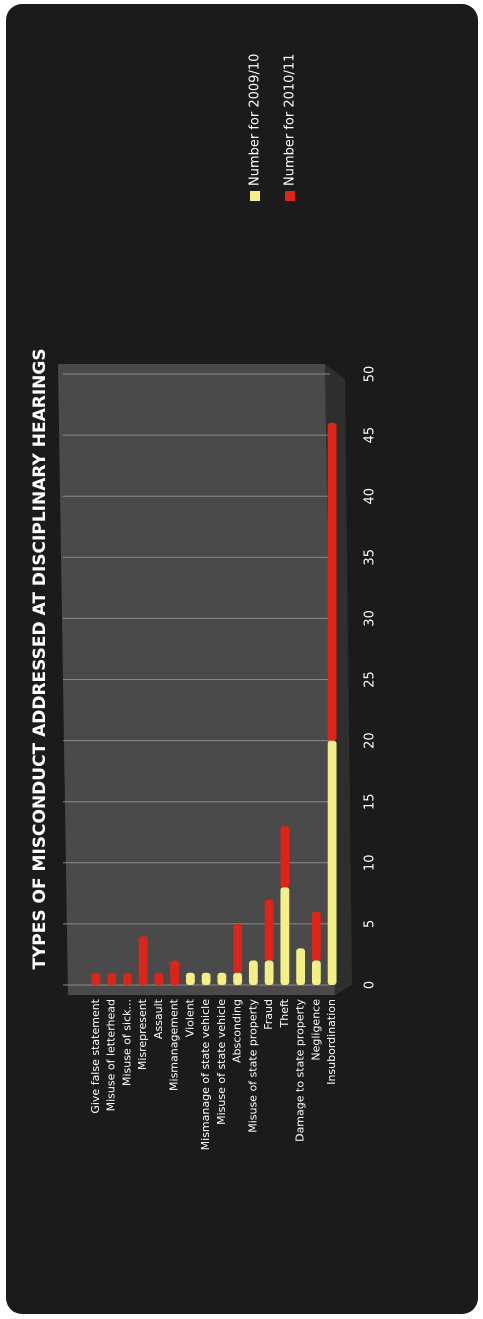  What do you see at coordinates (221, 1062) in the screenshot?
I see `y-tick-label: Misuse of state vehicle` at bounding box center [221, 1062].